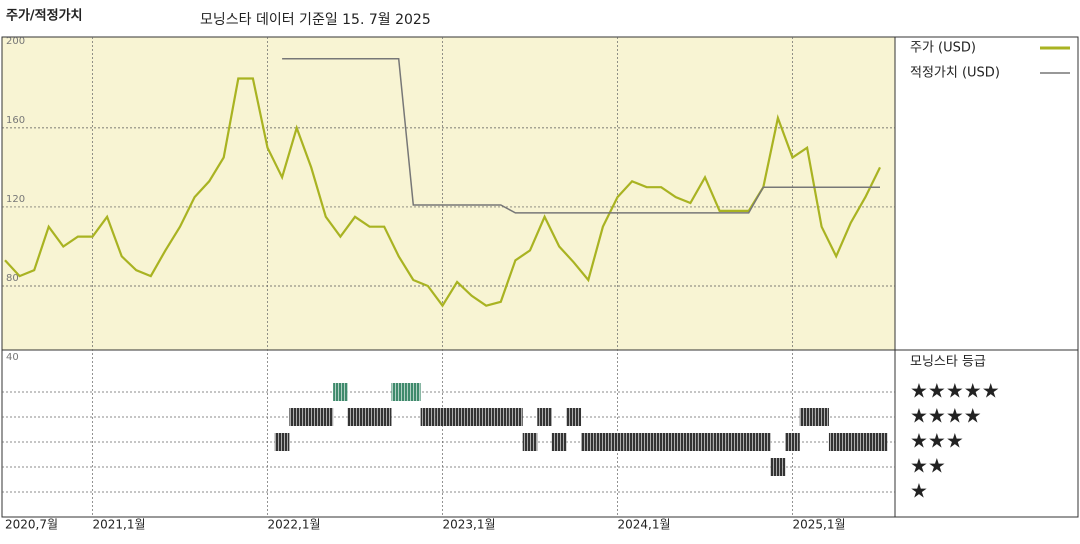 Image resolution: width=1080 pixels, height=544 pixels. Describe the element at coordinates (946, 416) in the screenshot. I see `rating-label: ★★★★` at that location.